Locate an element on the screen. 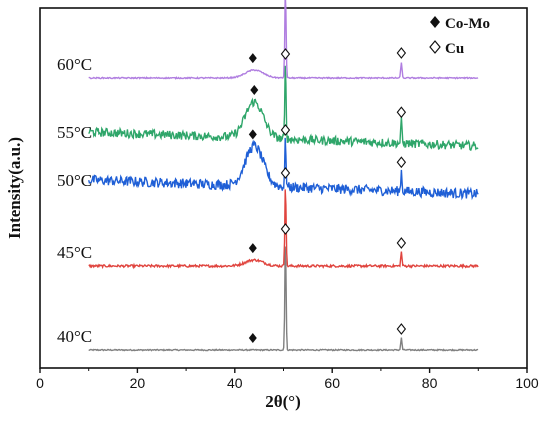  x-tick-label: 0 is located at coordinates (40, 383).